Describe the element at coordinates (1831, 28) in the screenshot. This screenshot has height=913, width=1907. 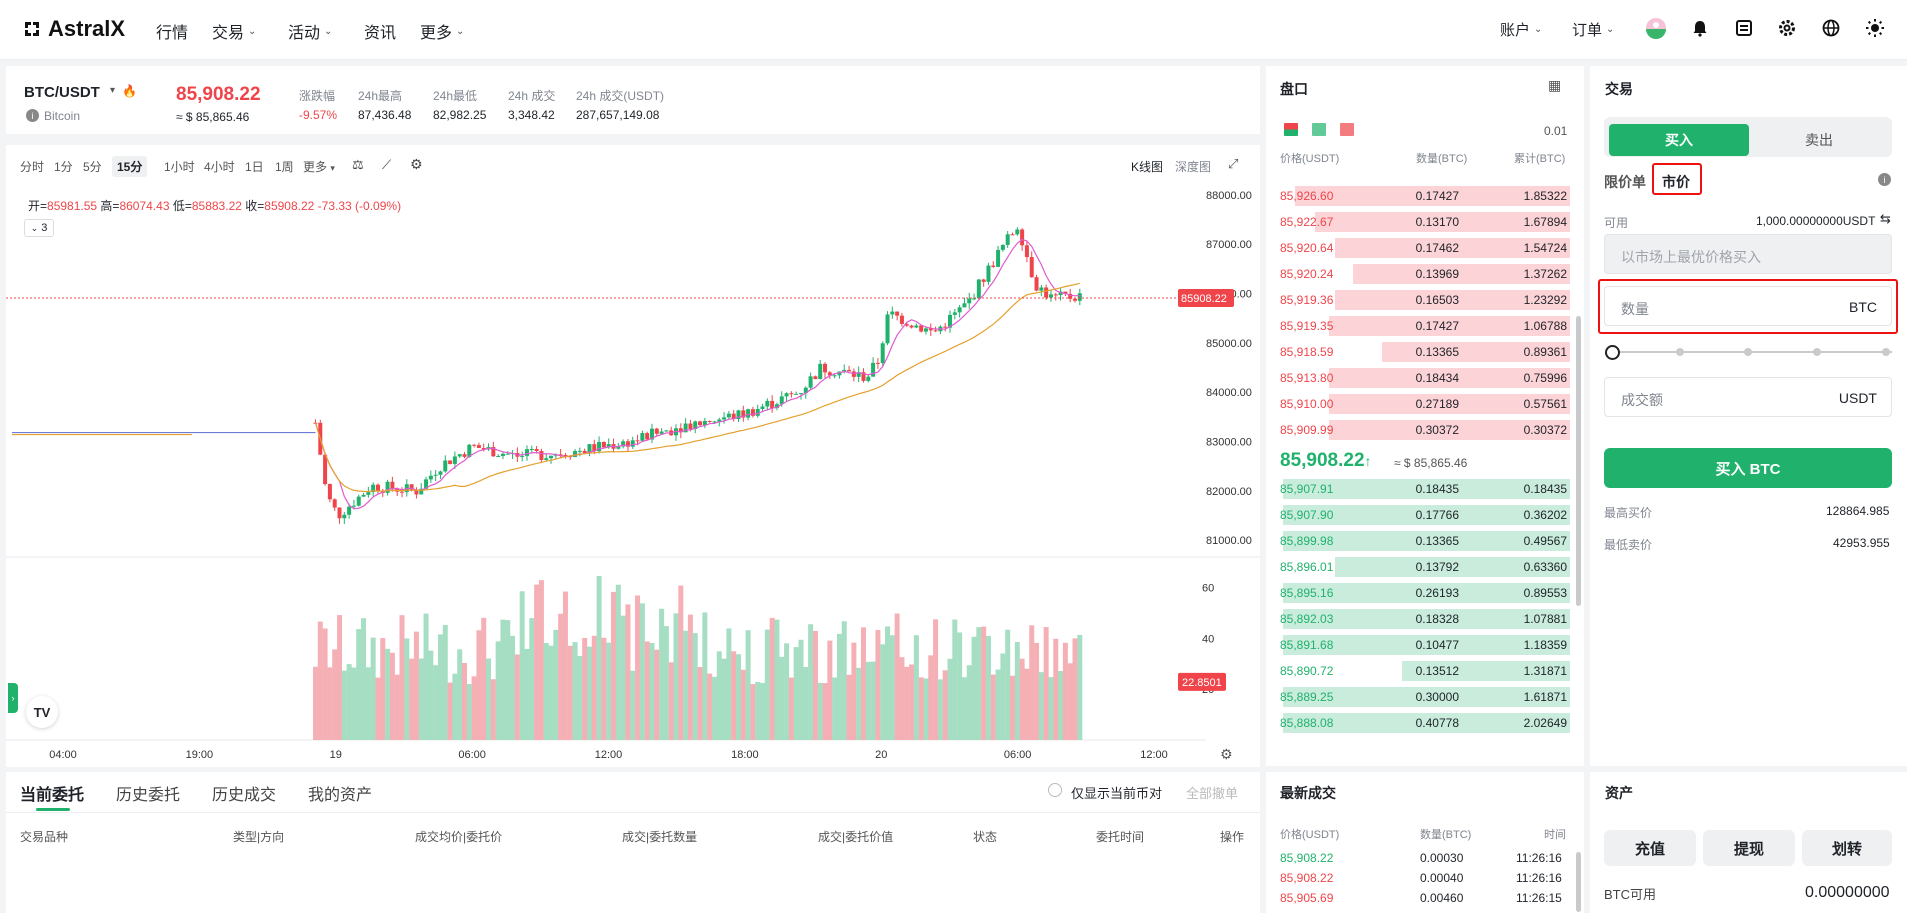
I see `globe-icon` at that location.